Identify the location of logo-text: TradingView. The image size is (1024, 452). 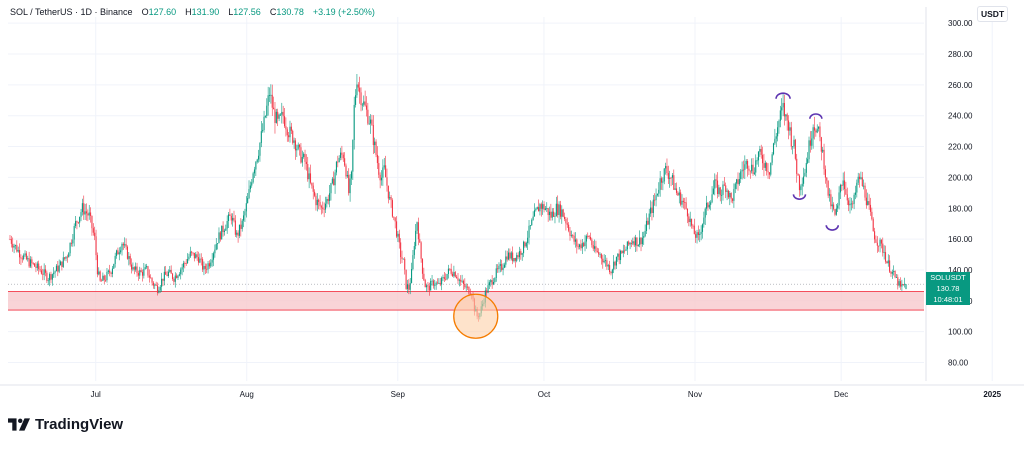
(79, 424).